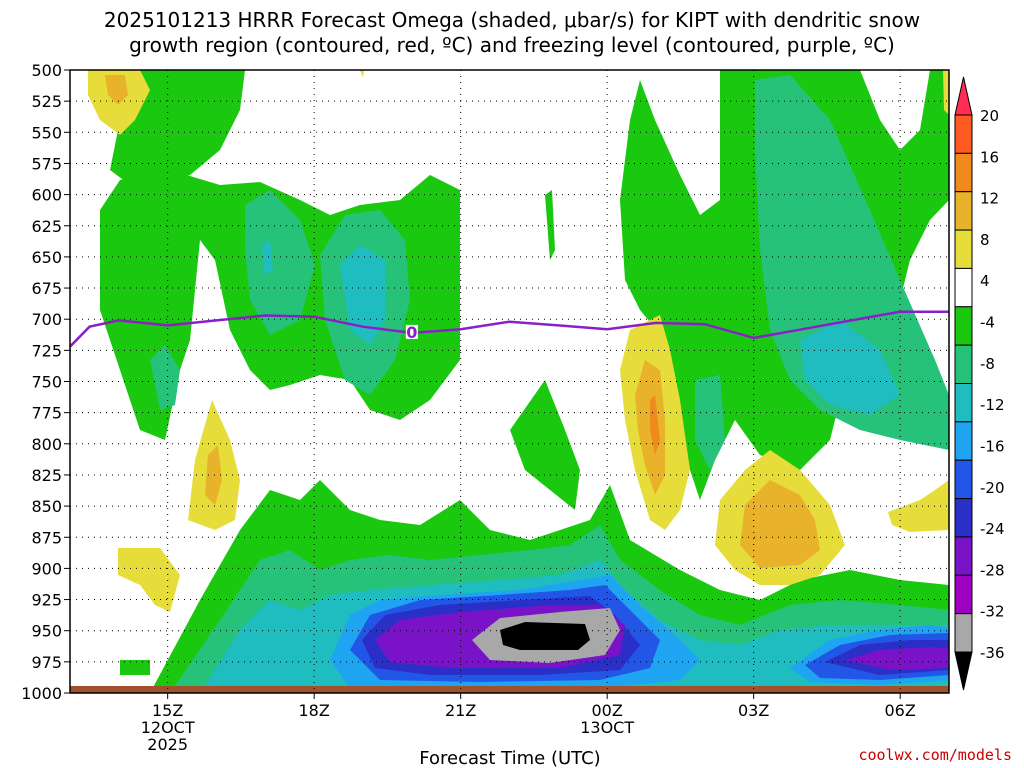 The width and height of the screenshot is (1024, 768). What do you see at coordinates (46, 600) in the screenshot?
I see `y-tick-label: 925` at bounding box center [46, 600].